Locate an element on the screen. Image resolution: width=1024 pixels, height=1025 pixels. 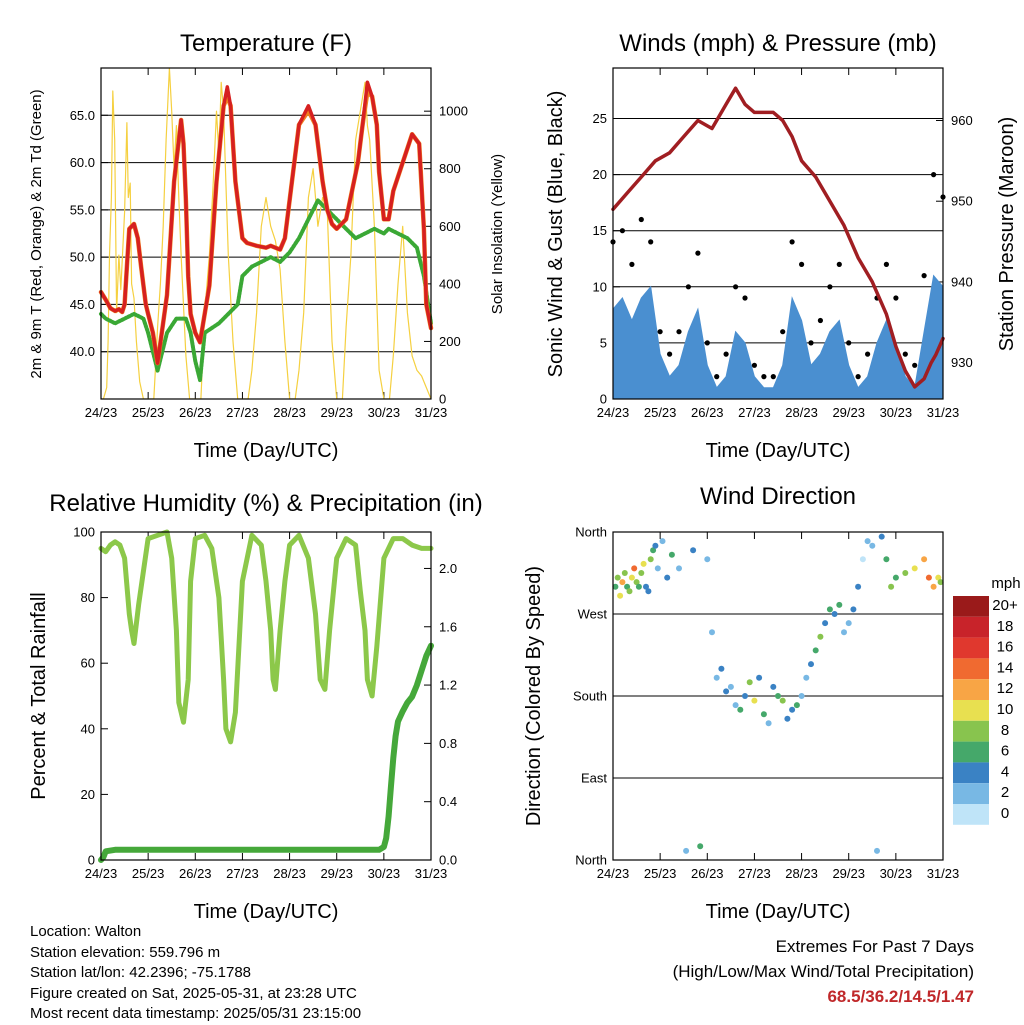
station-elevation: Station elevation: 559.796 m is located at coordinates (125, 952).